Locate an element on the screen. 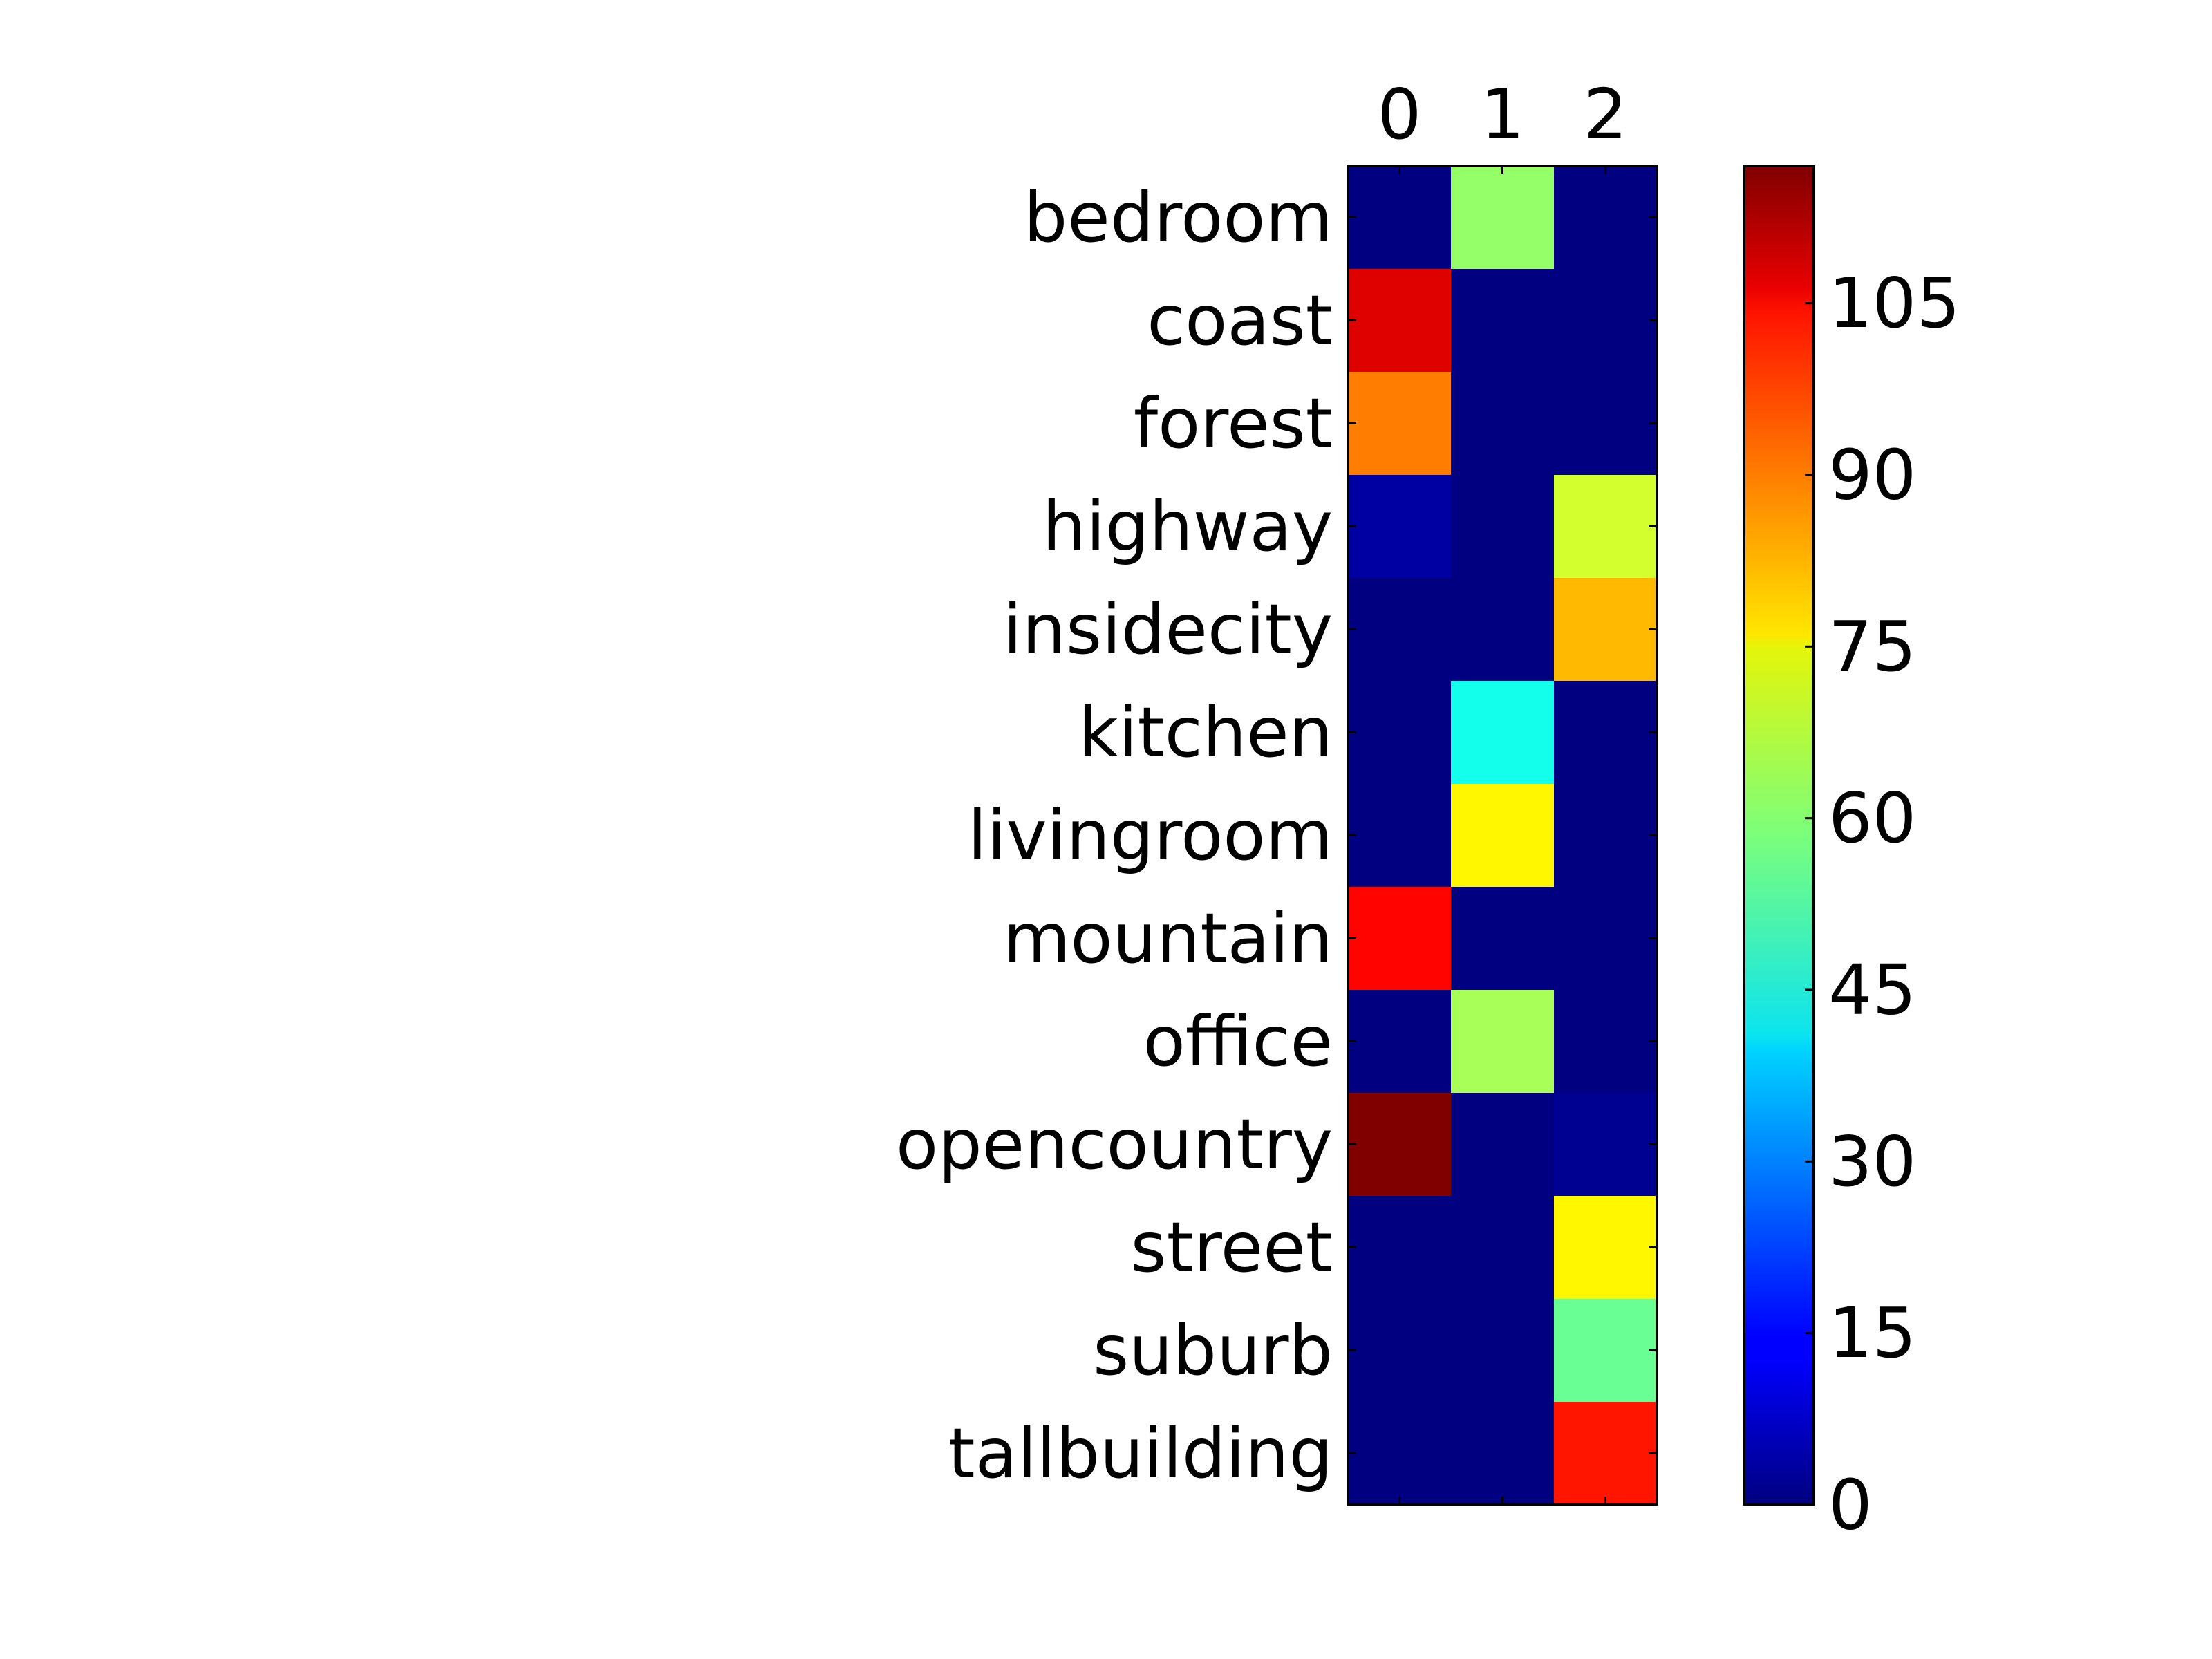 Image resolution: width=2212 pixels, height=1659 pixels. colorbar-gradient is located at coordinates (1779, 835).